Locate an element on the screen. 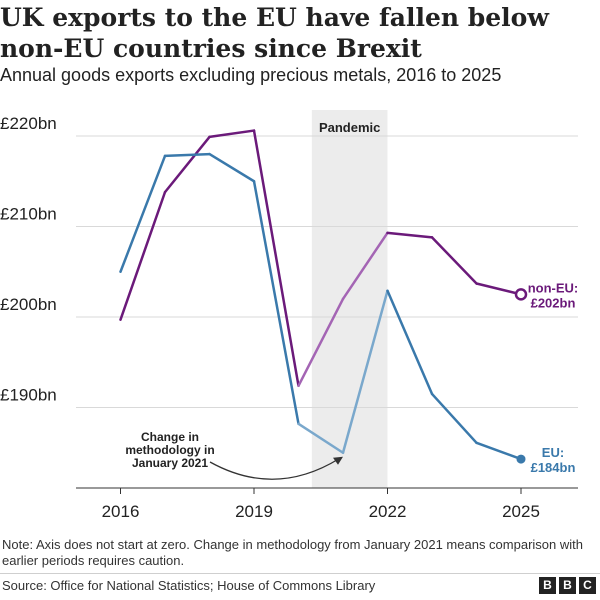  end-label-non-eu: £202bn is located at coordinates (553, 302).